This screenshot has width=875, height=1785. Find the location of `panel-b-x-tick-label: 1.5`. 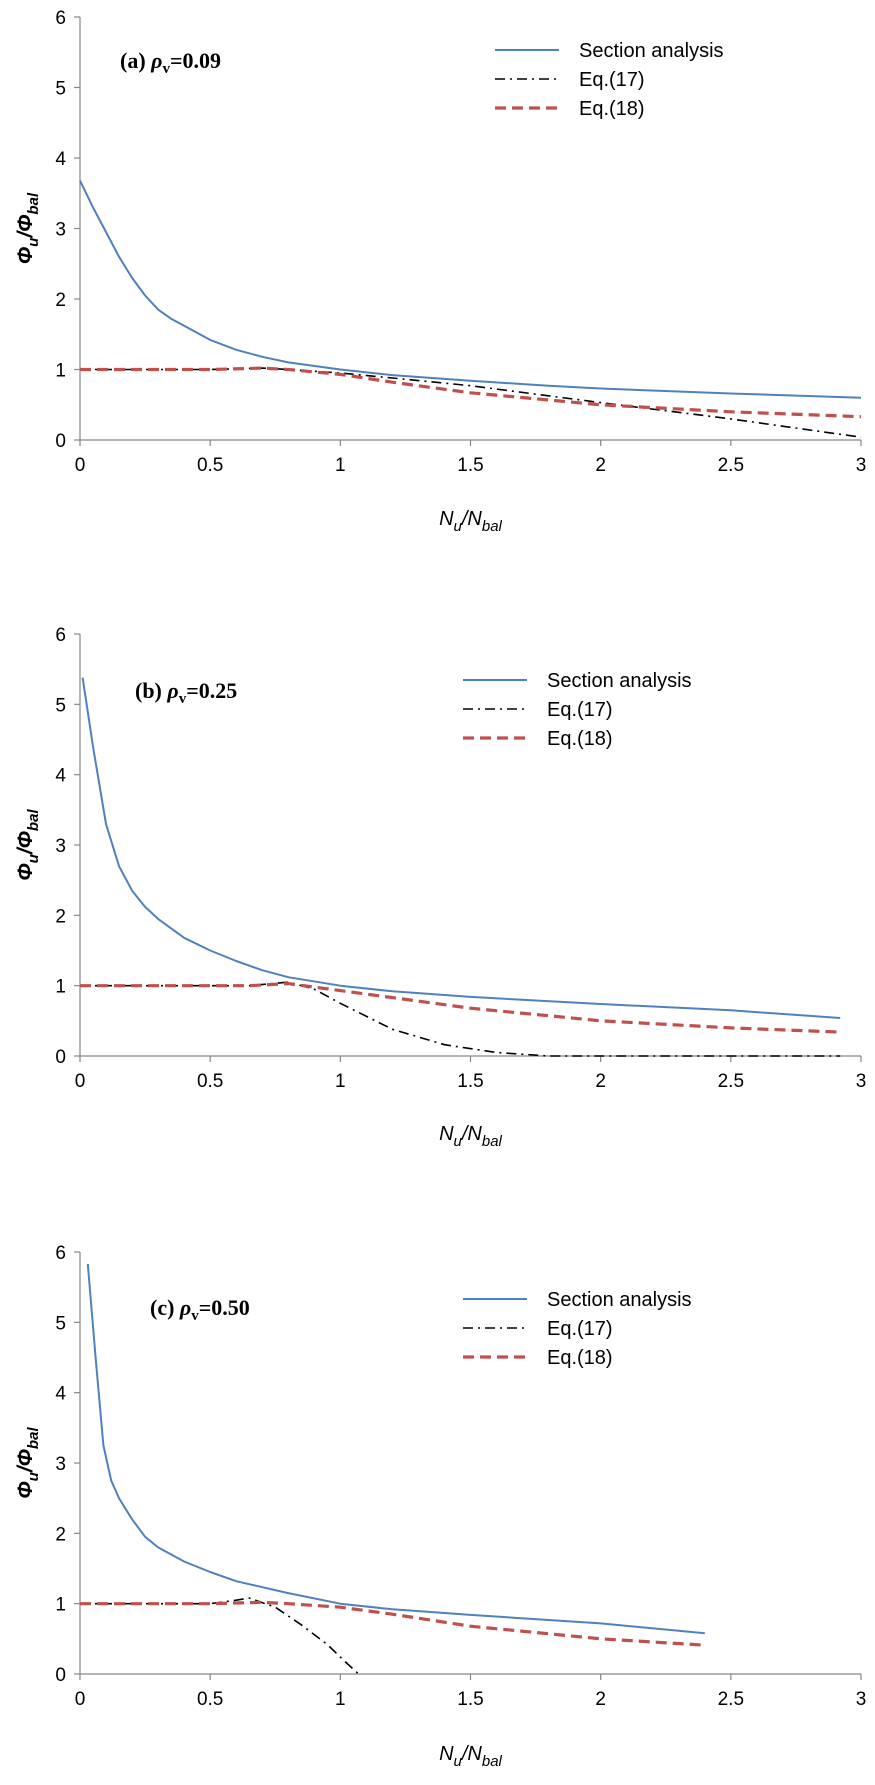

panel-b-x-tick-label: 1.5 is located at coordinates (470, 1081).